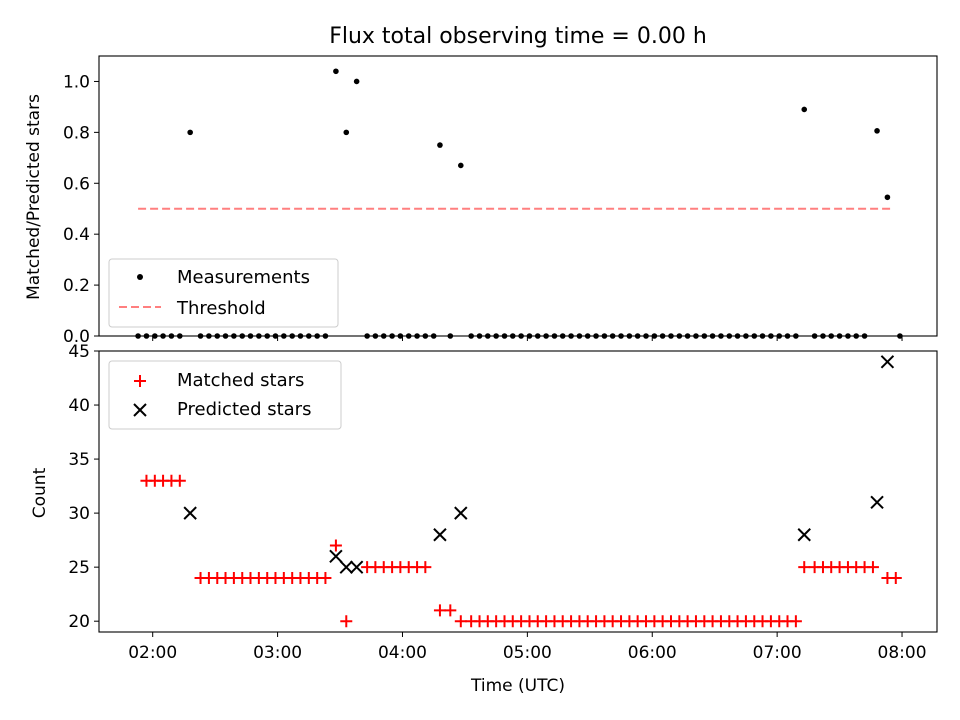 This screenshot has width=960, height=720. Describe the element at coordinates (902, 653) in the screenshot. I see `bottom-x-tick-label: 08:00` at that location.